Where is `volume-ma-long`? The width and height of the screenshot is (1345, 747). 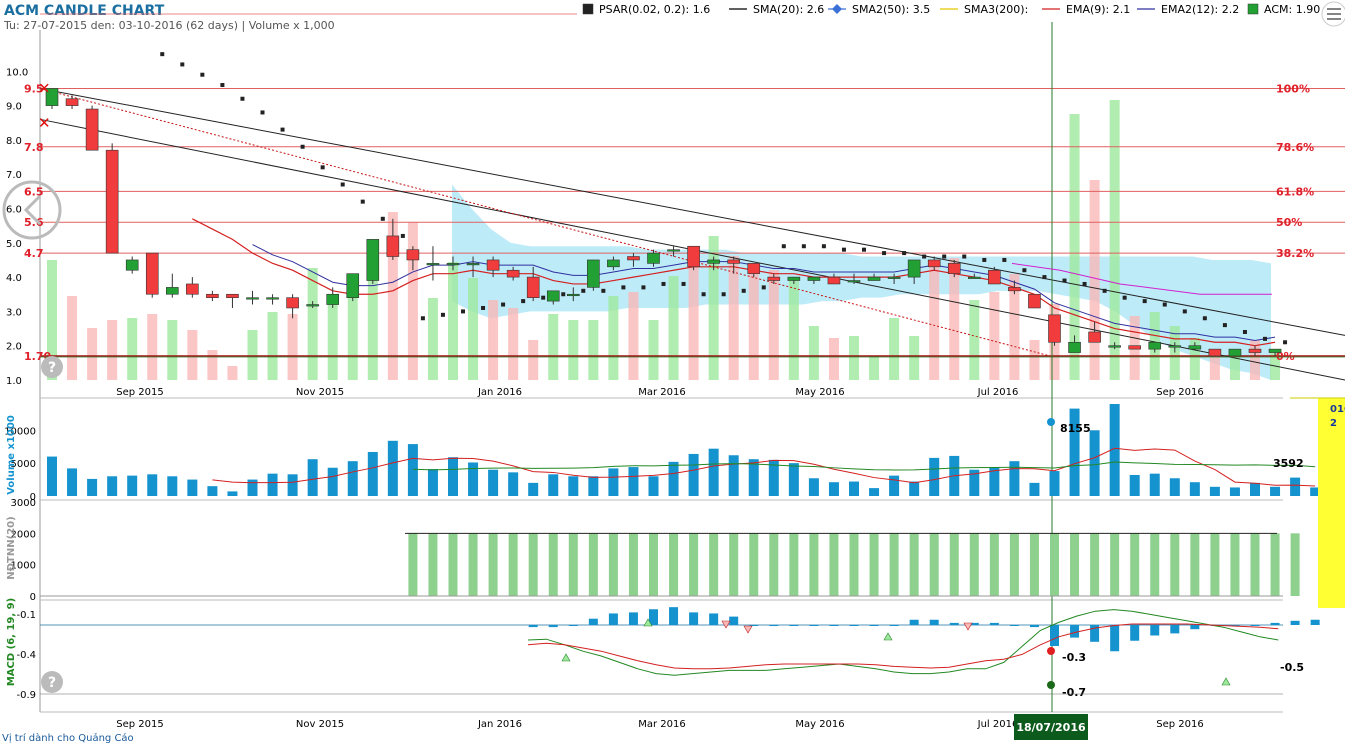
volume-ma-long is located at coordinates (864, 466).